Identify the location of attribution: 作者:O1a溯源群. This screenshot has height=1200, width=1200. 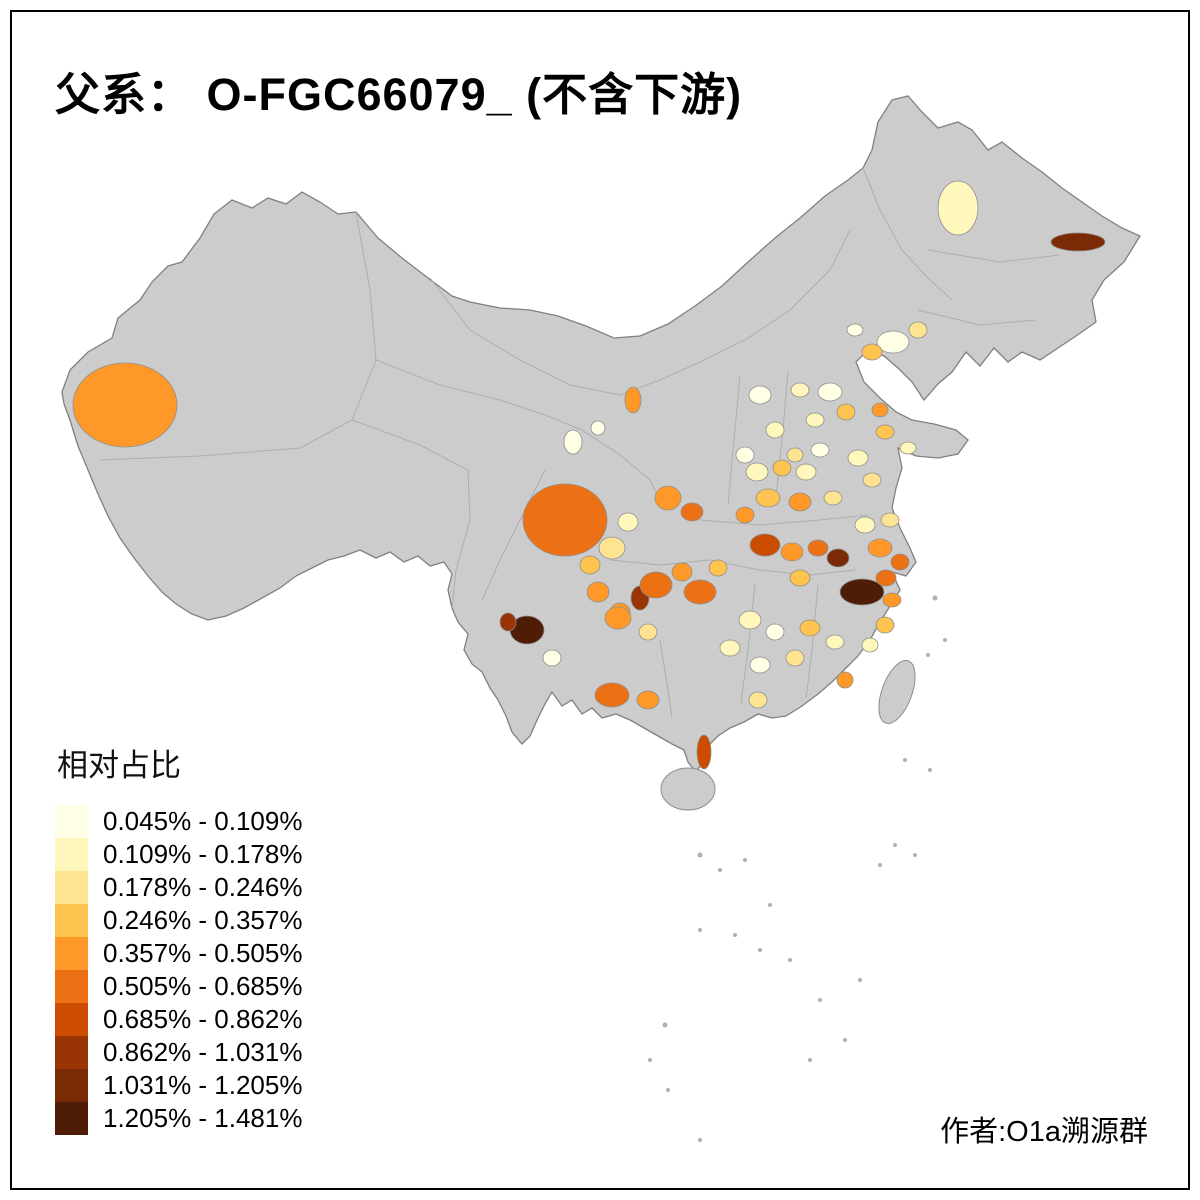
(1044, 1132).